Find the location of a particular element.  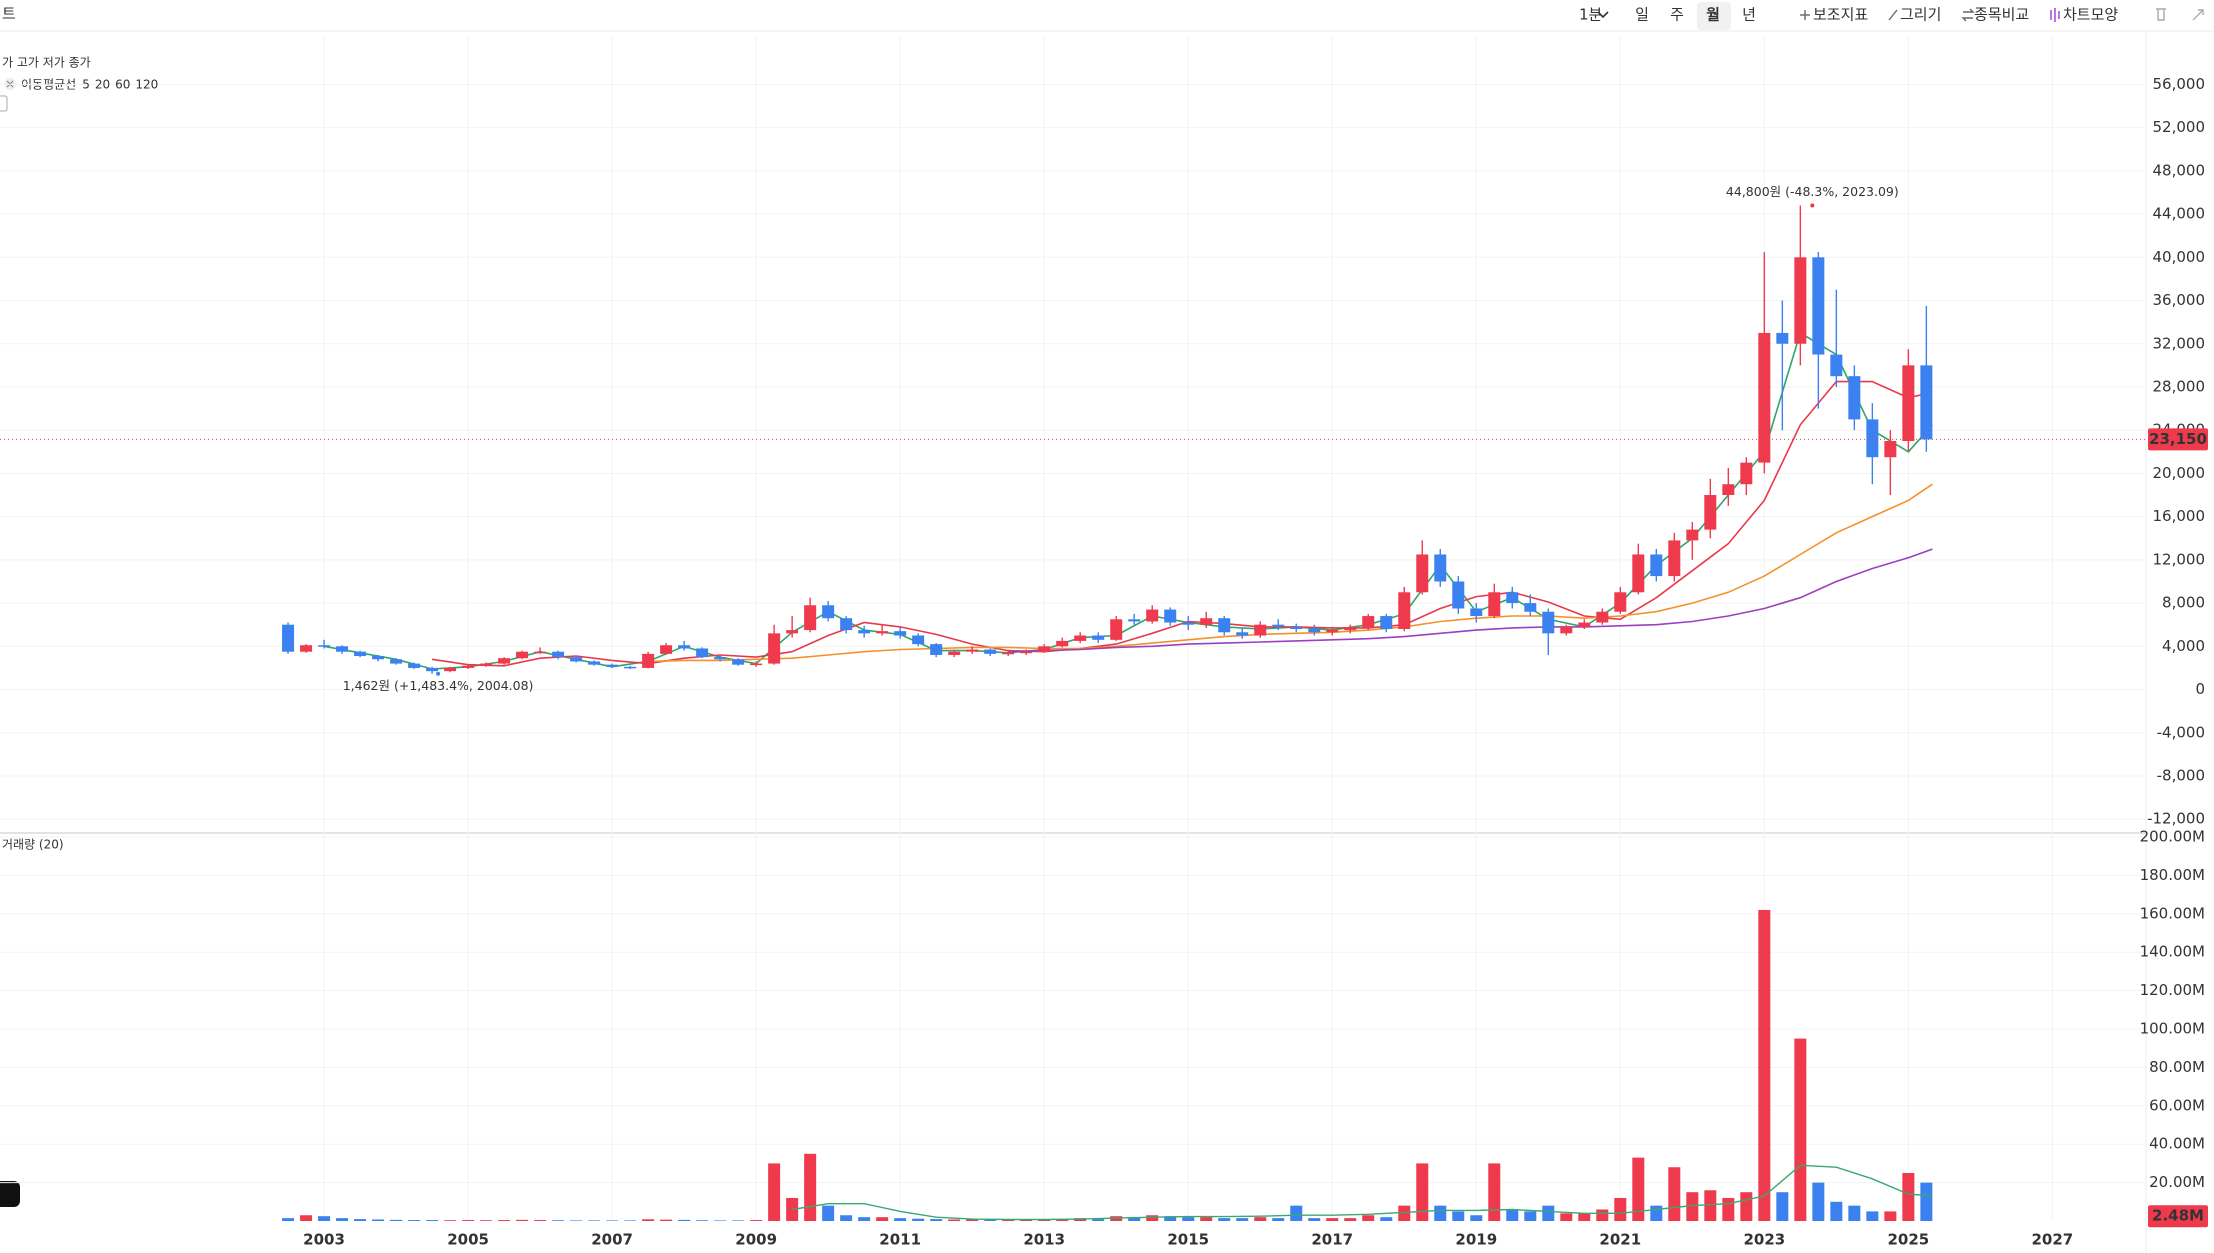

tool-icons is located at coordinates (2002, 15).